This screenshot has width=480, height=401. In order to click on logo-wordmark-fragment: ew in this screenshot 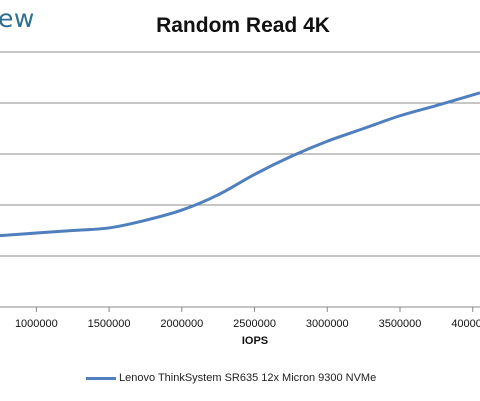, I will do `click(17, 18)`.